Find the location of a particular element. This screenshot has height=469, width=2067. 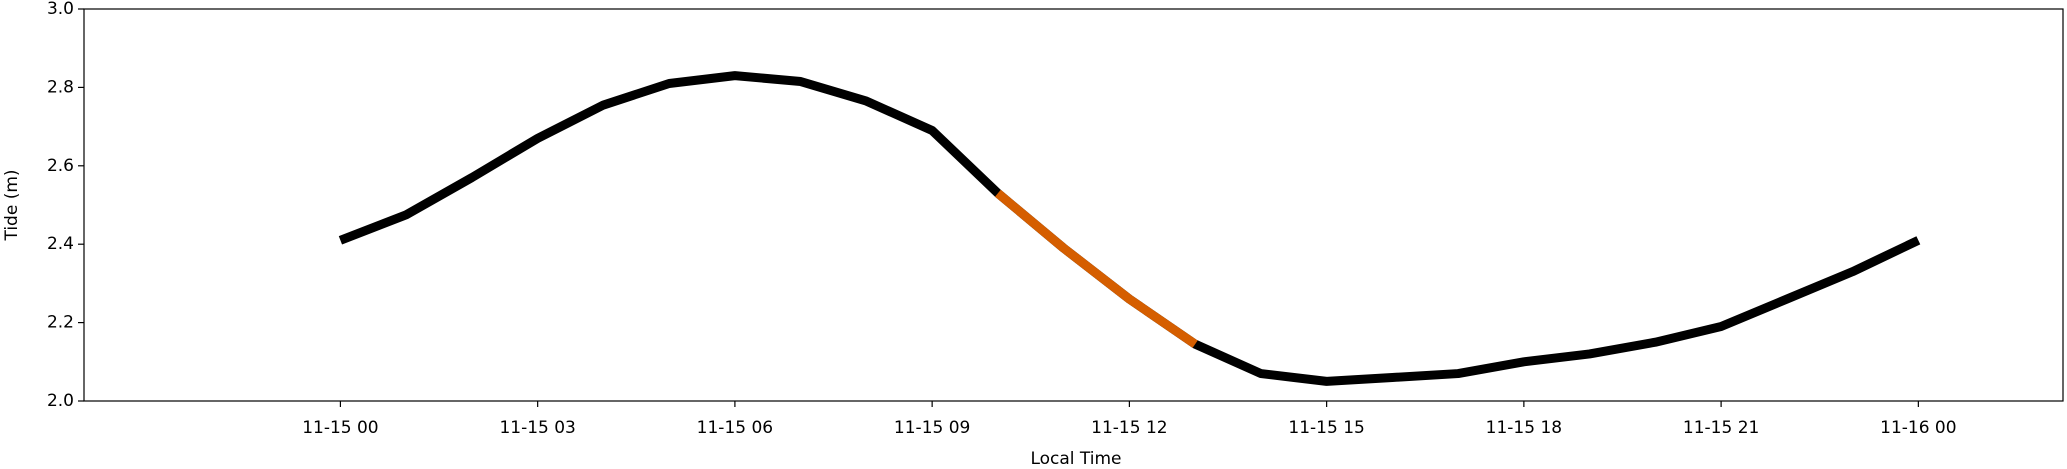

y-tick-label: 2.0 is located at coordinates (60, 401).